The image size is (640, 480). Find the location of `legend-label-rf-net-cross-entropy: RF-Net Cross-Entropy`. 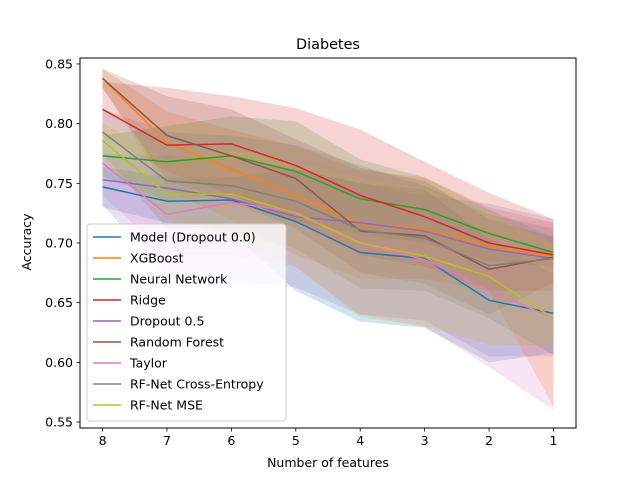

legend-label-rf-net-cross-entropy: RF-Net Cross-Entropy is located at coordinates (197, 384).